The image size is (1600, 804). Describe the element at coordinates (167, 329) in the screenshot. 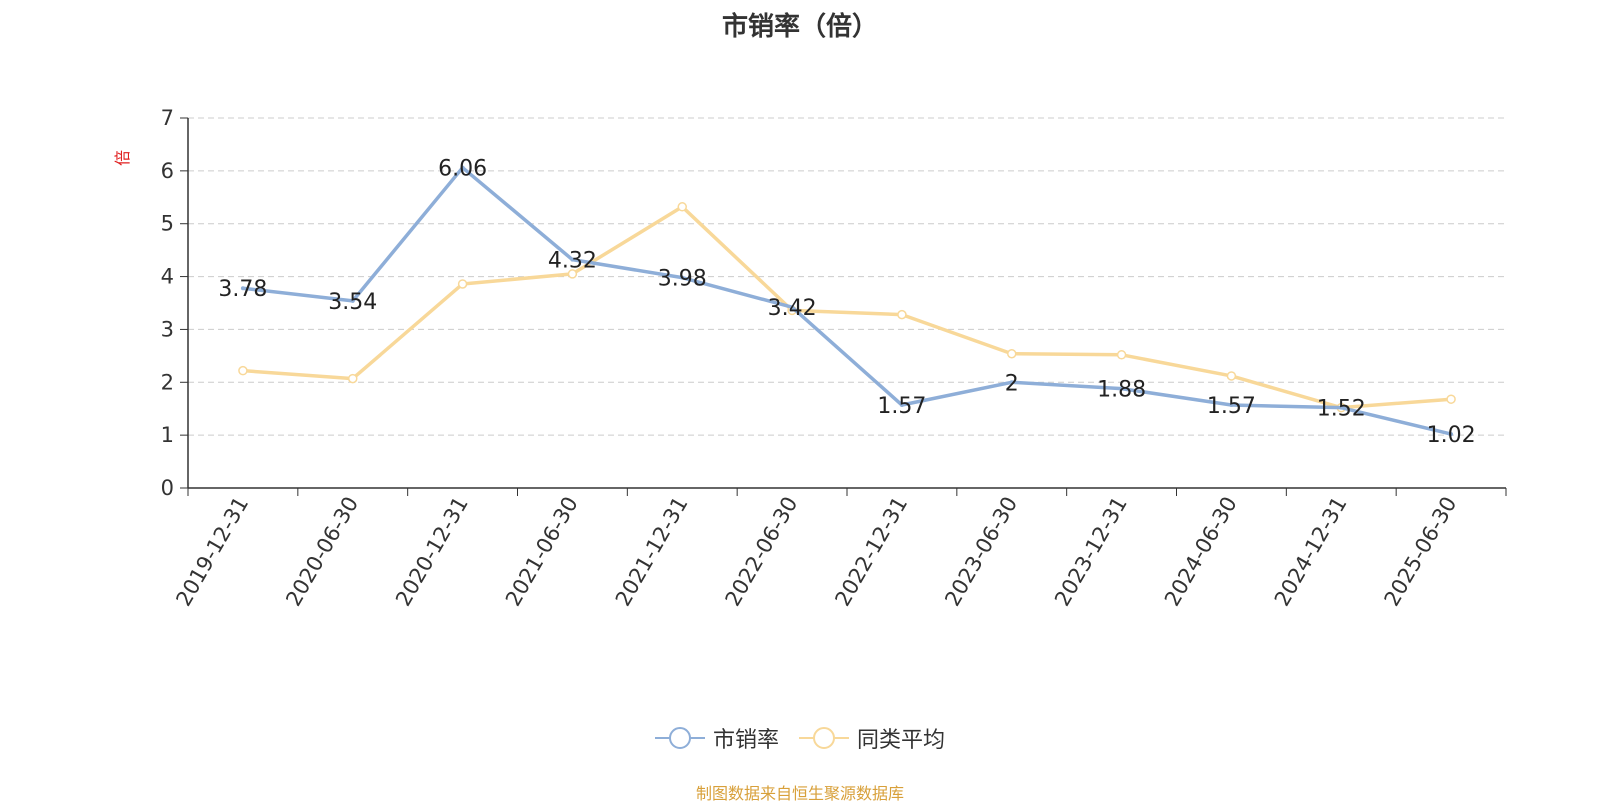

I see `y-tick-label: 3` at that location.